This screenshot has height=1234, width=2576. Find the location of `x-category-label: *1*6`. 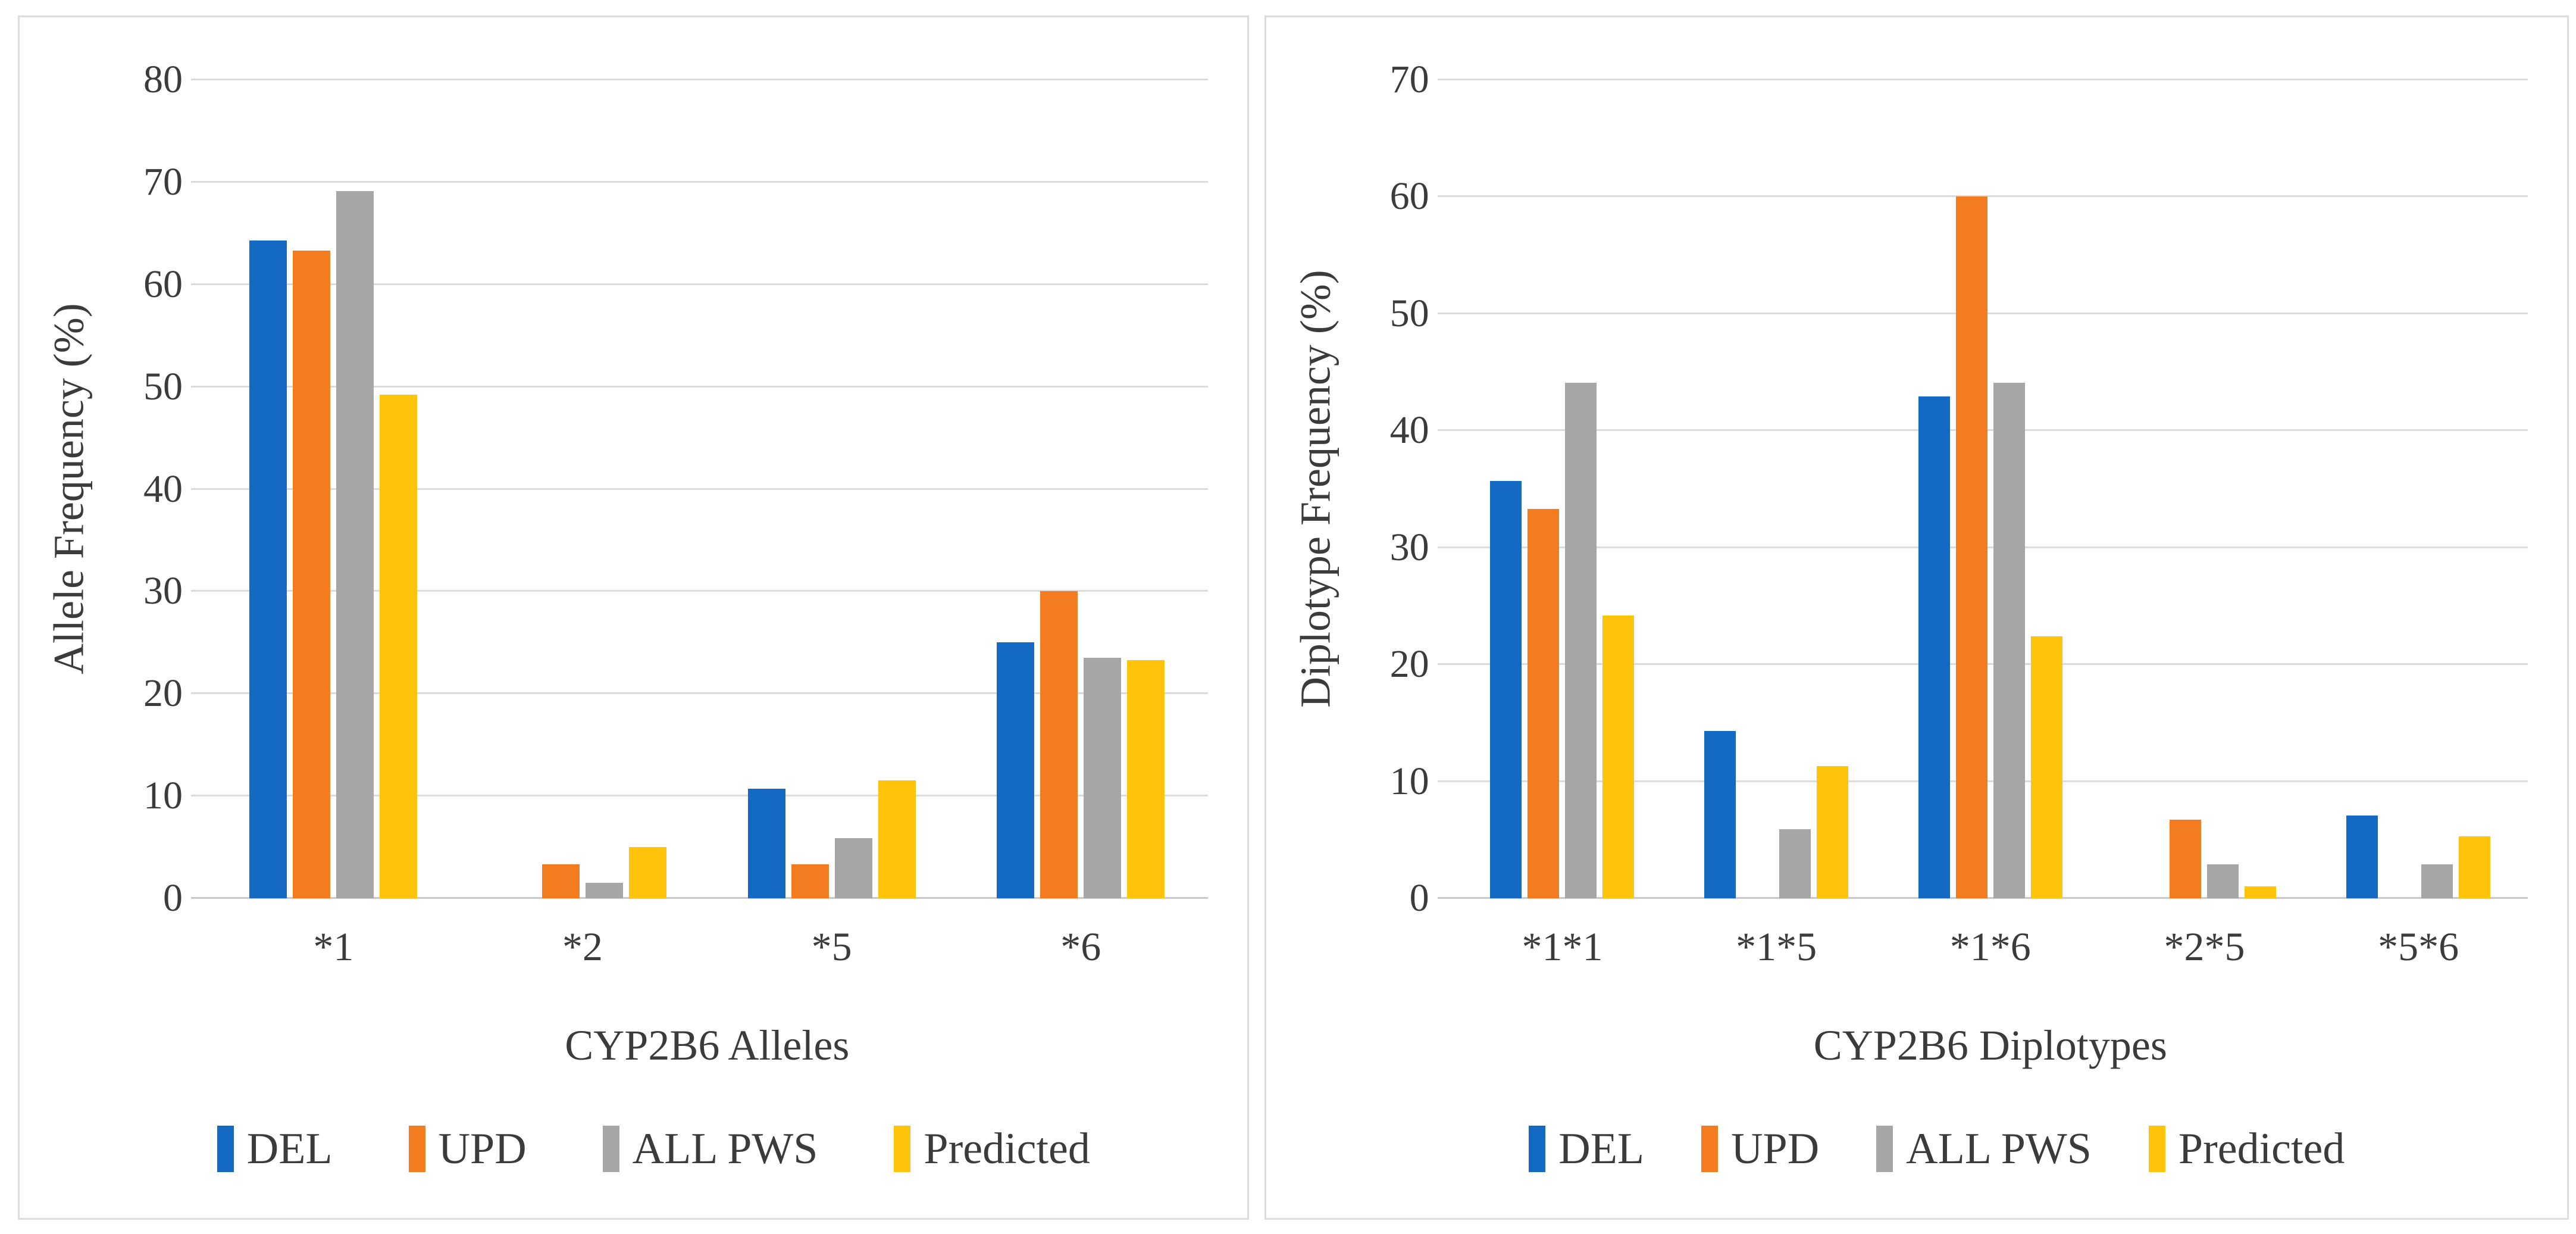

x-category-label: *1*6 is located at coordinates (1990, 946).